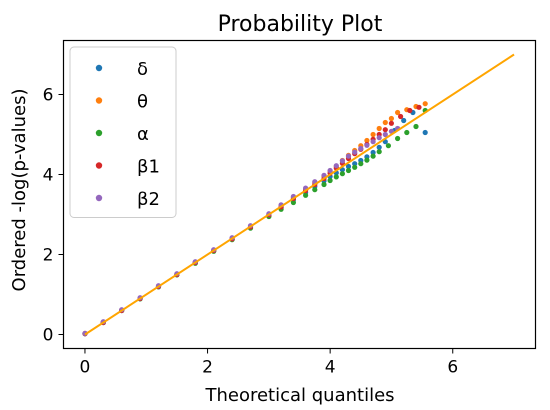 This screenshot has height=410, width=550. I want to click on legend-label: α, so click(143, 134).